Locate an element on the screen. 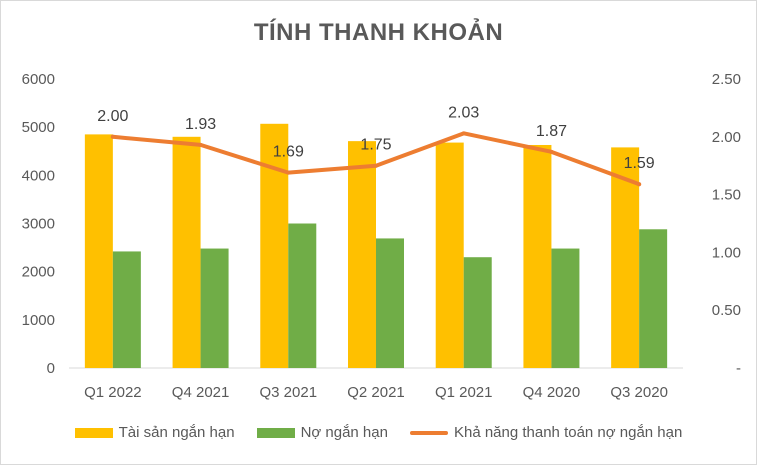 This screenshot has height=466, width=757. legend-swatch-tai-san is located at coordinates (93, 432).